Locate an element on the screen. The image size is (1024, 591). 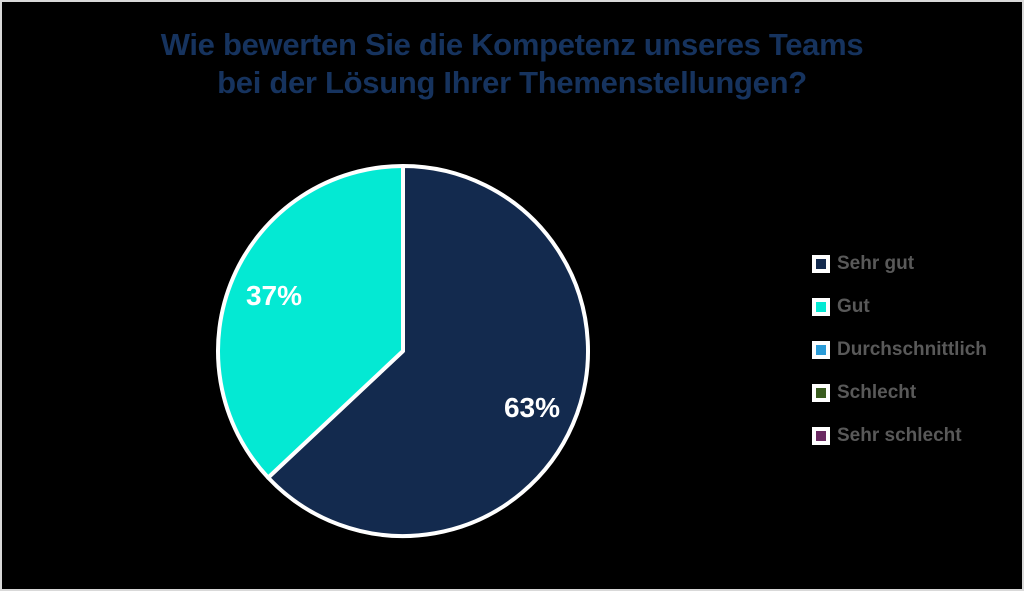
legend-item-gut: Gut is located at coordinates (899, 306).